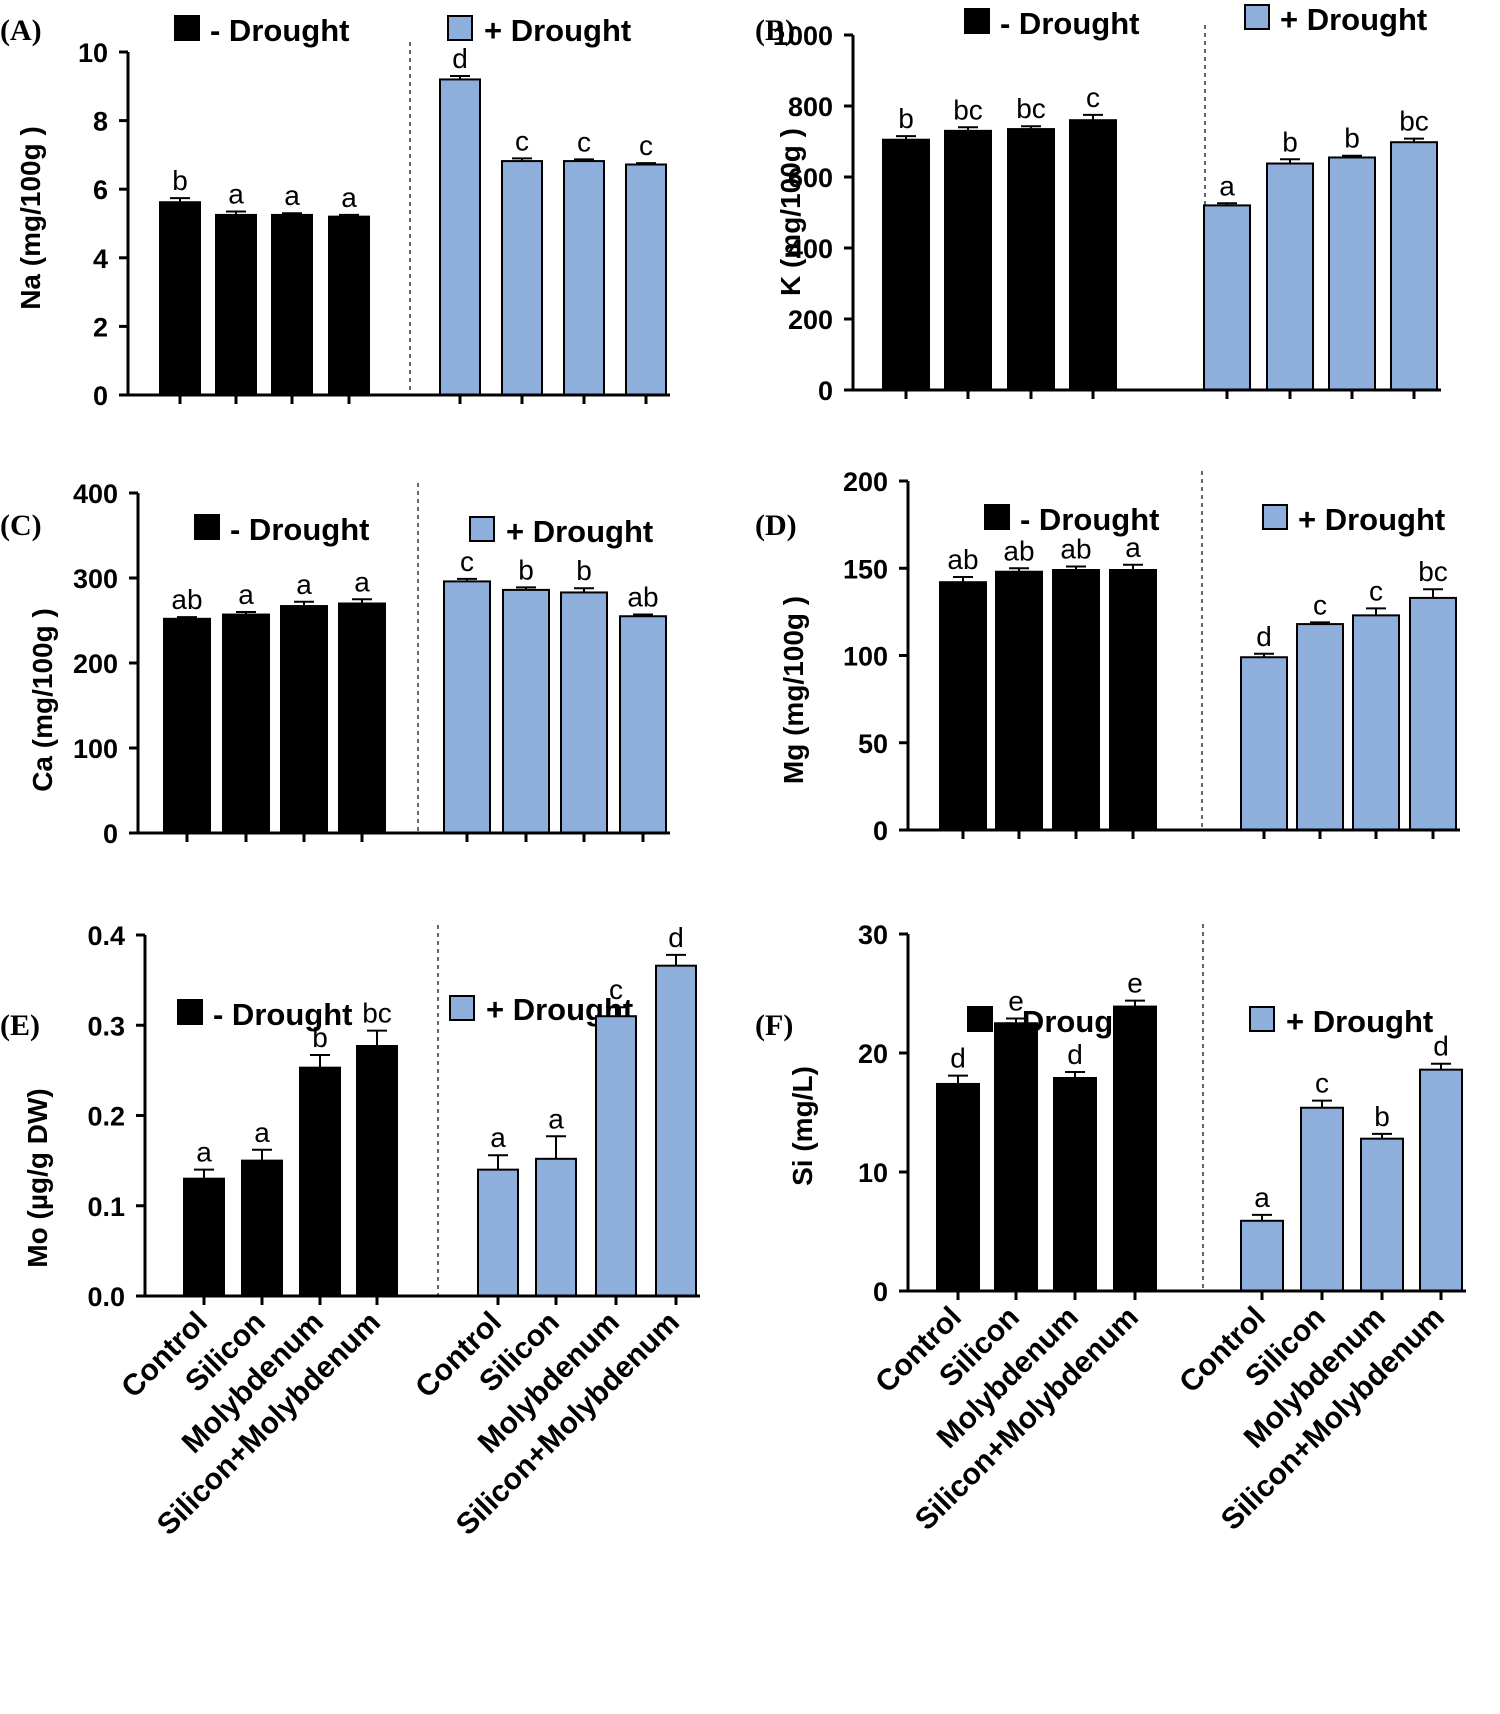 Image resolution: width=1500 pixels, height=1714 pixels. I want to click on y-tick-label-c: 400, so click(95, 494).